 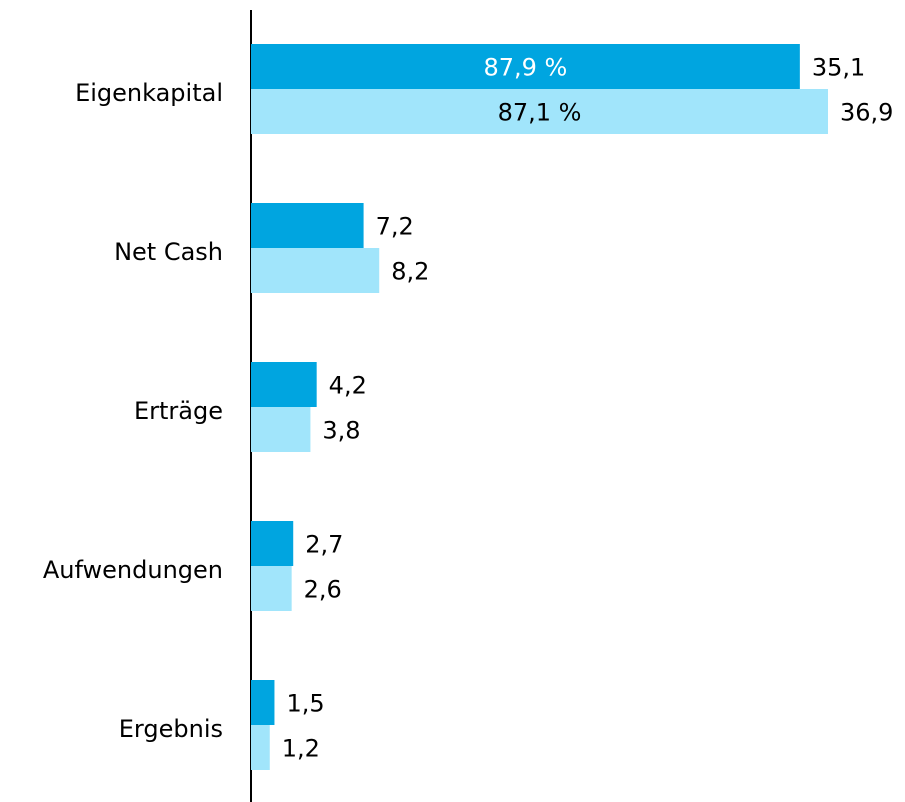 What do you see at coordinates (348, 386) in the screenshot?
I see `value-label: 4,2` at bounding box center [348, 386].